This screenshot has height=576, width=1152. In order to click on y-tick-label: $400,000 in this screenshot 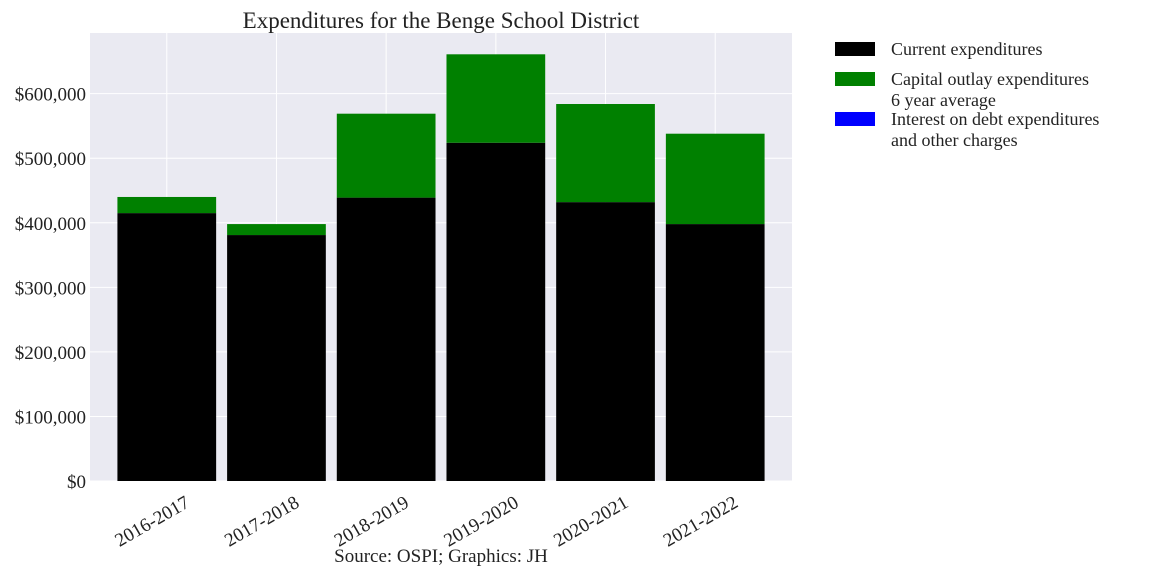, I will do `click(50, 224)`.